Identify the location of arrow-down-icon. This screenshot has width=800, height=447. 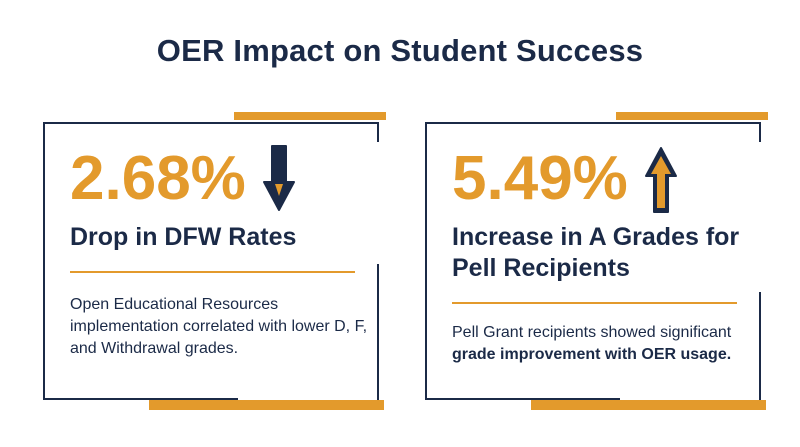
(278, 178).